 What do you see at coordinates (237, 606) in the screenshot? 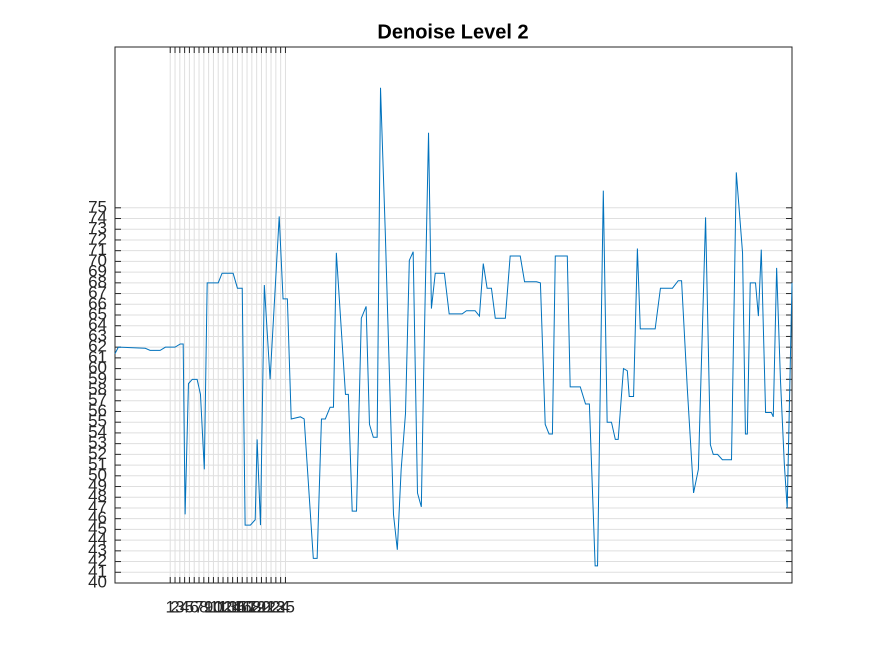
I see `x-tick-label: 15` at bounding box center [237, 606].